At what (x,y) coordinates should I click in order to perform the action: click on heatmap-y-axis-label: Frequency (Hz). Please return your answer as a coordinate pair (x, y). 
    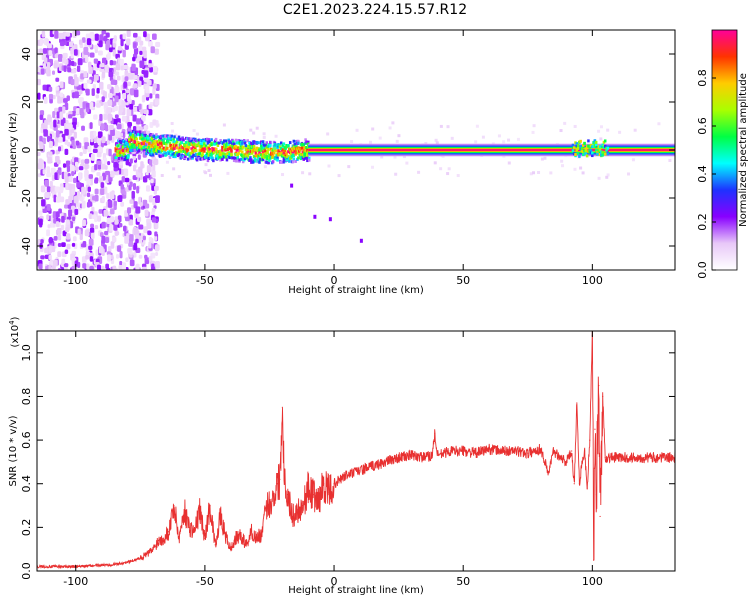
    Looking at the image, I should click on (13, 150).